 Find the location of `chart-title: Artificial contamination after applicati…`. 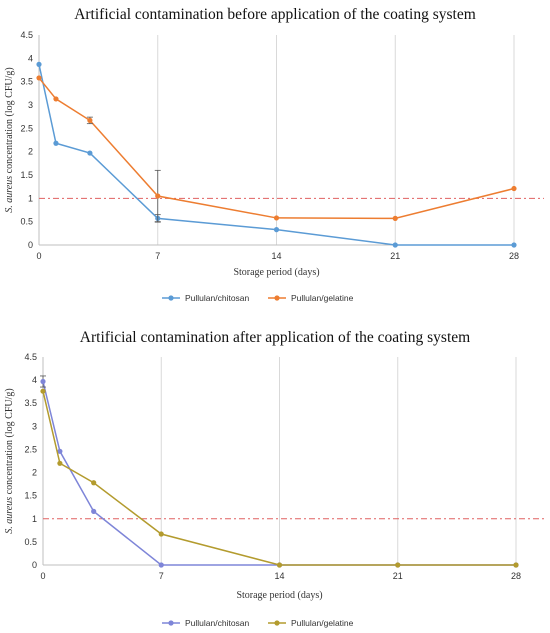

chart-title: Artificial contamination after applicati… is located at coordinates (275, 337).